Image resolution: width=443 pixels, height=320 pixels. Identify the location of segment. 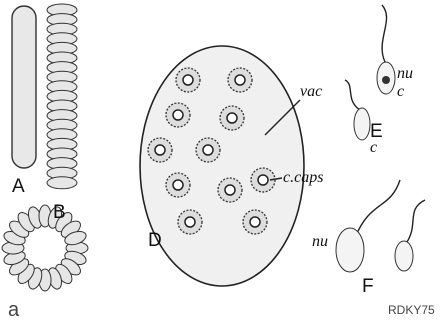
(62, 183).